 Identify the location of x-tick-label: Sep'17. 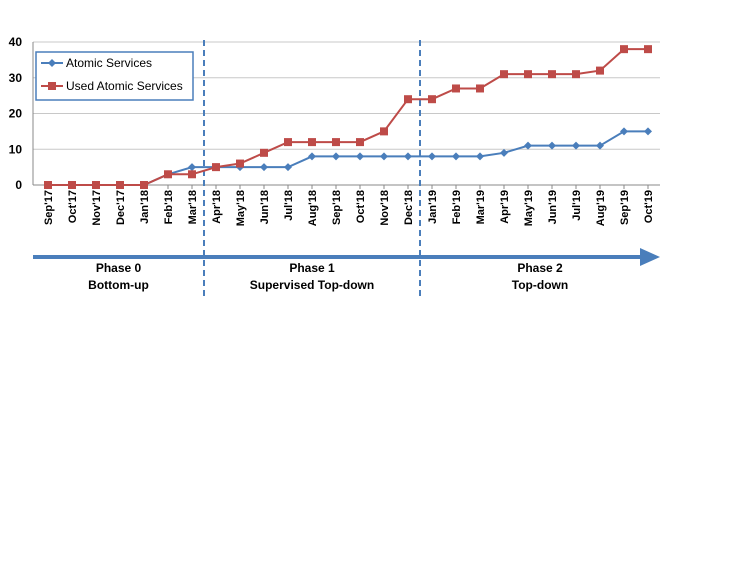
(49, 207).